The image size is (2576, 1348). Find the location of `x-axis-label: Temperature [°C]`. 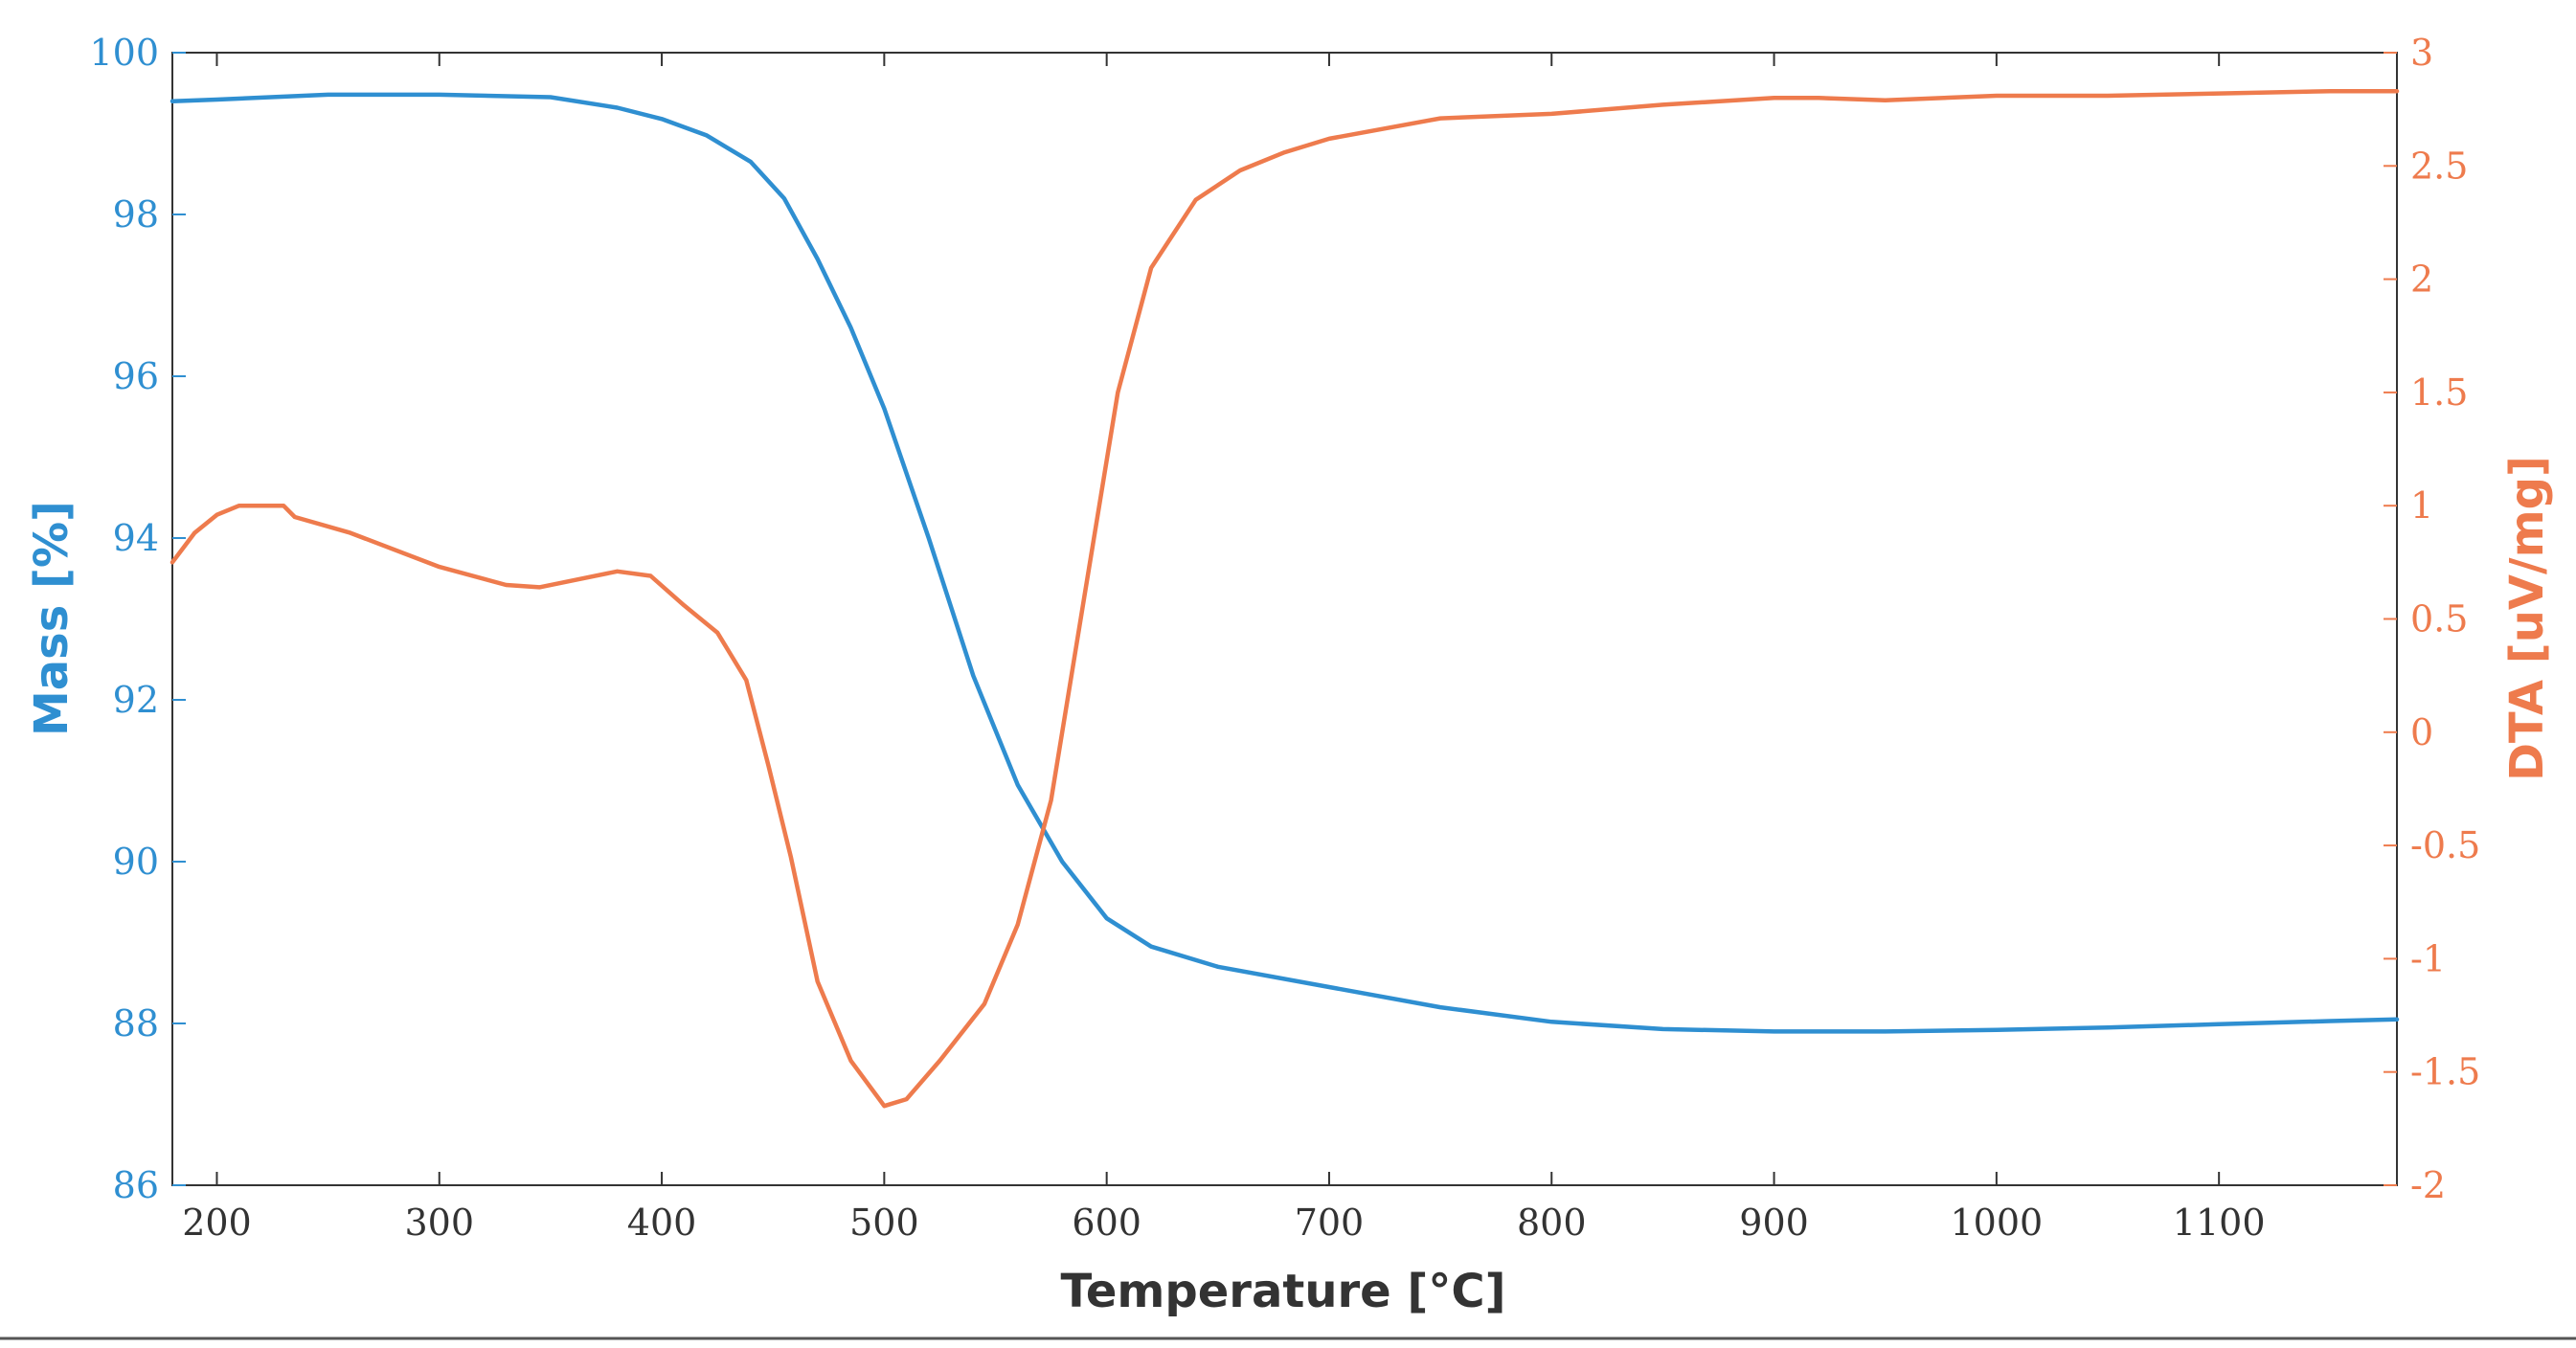

x-axis-label: Temperature [°C] is located at coordinates (1282, 1292).